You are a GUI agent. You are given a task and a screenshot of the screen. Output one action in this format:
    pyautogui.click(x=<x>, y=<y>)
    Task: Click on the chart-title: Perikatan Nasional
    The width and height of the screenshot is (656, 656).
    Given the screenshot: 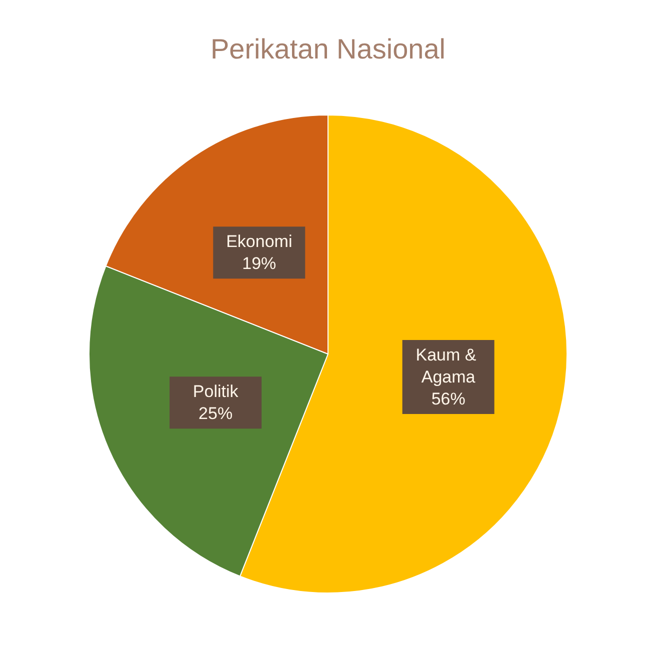 What is the action you would take?
    pyautogui.click(x=328, y=49)
    